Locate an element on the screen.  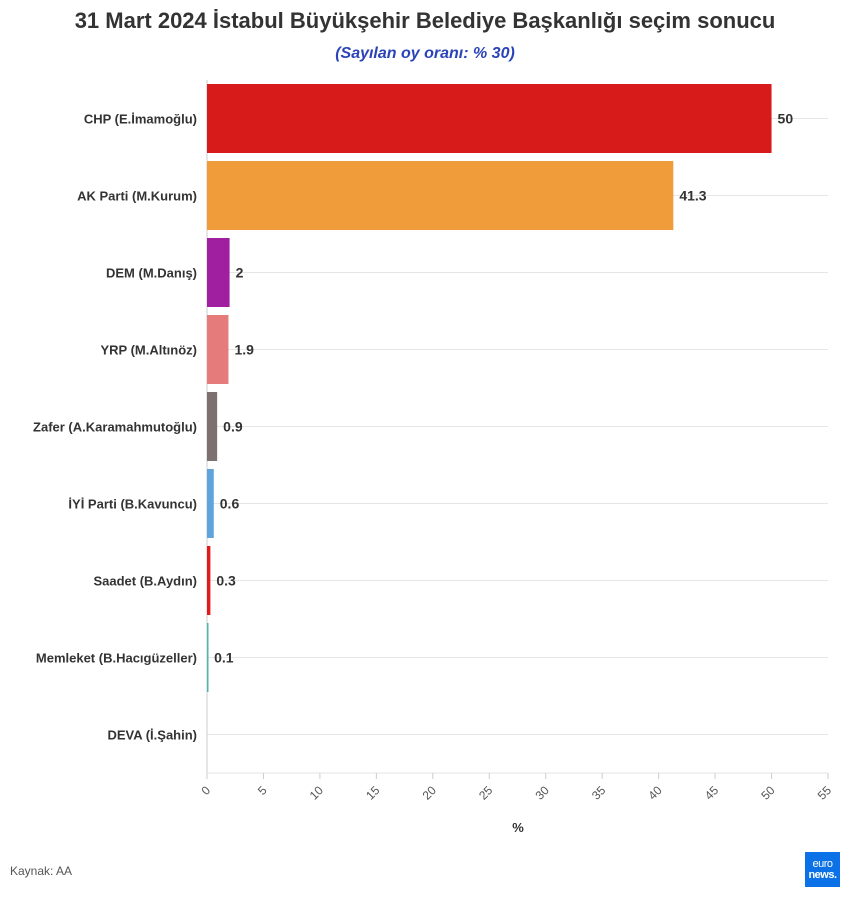
value-label: 0.1 is located at coordinates (224, 658).